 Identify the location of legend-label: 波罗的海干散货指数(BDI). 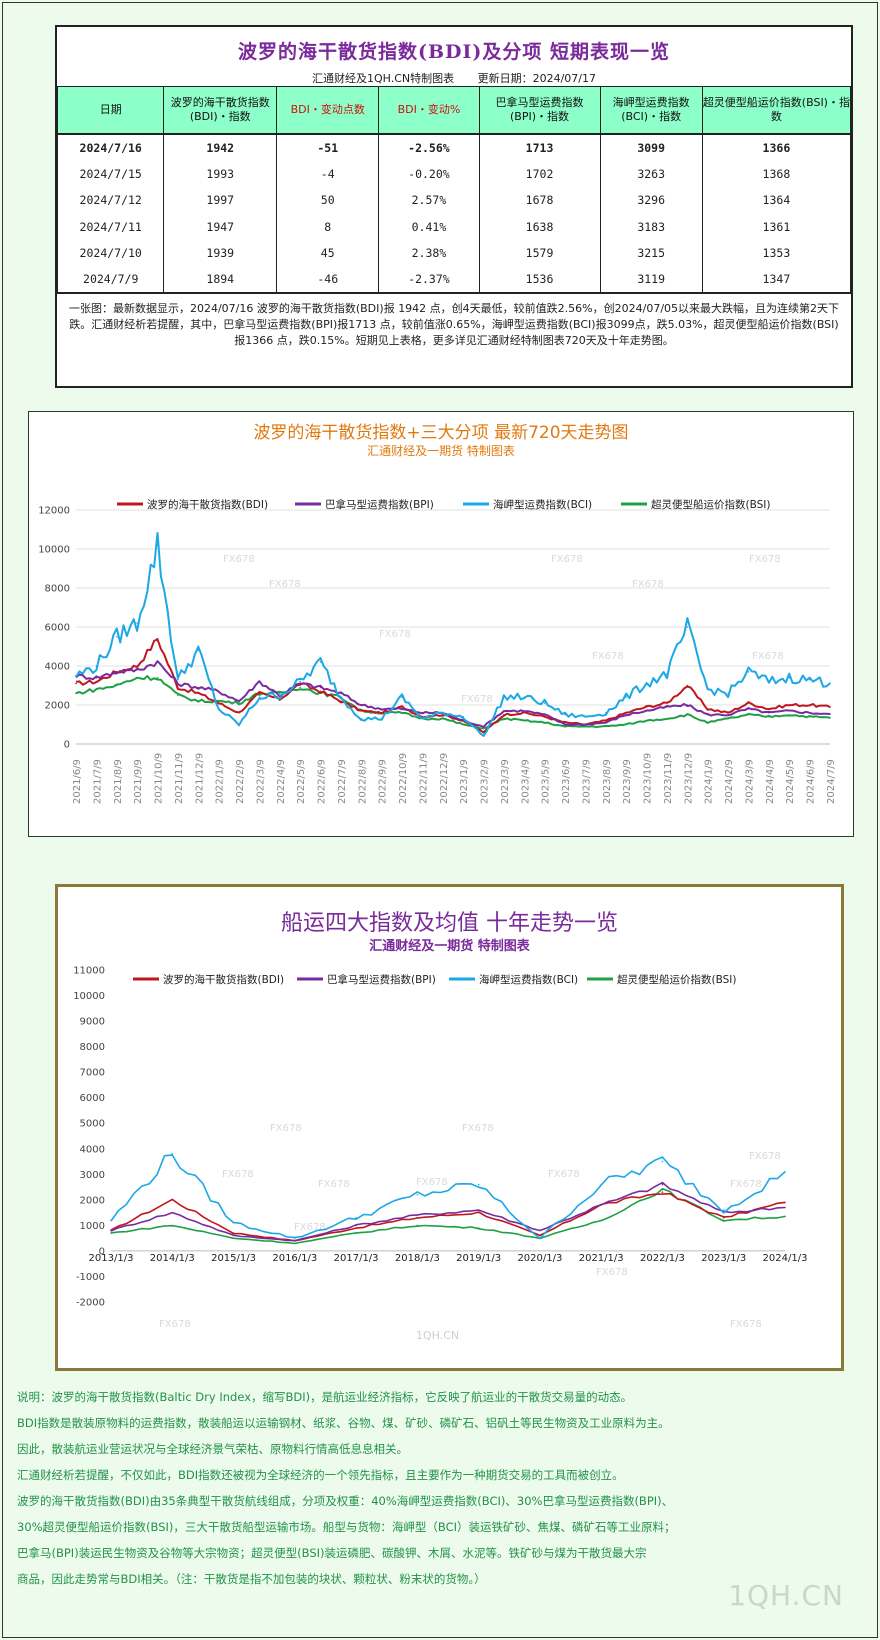
(223, 979).